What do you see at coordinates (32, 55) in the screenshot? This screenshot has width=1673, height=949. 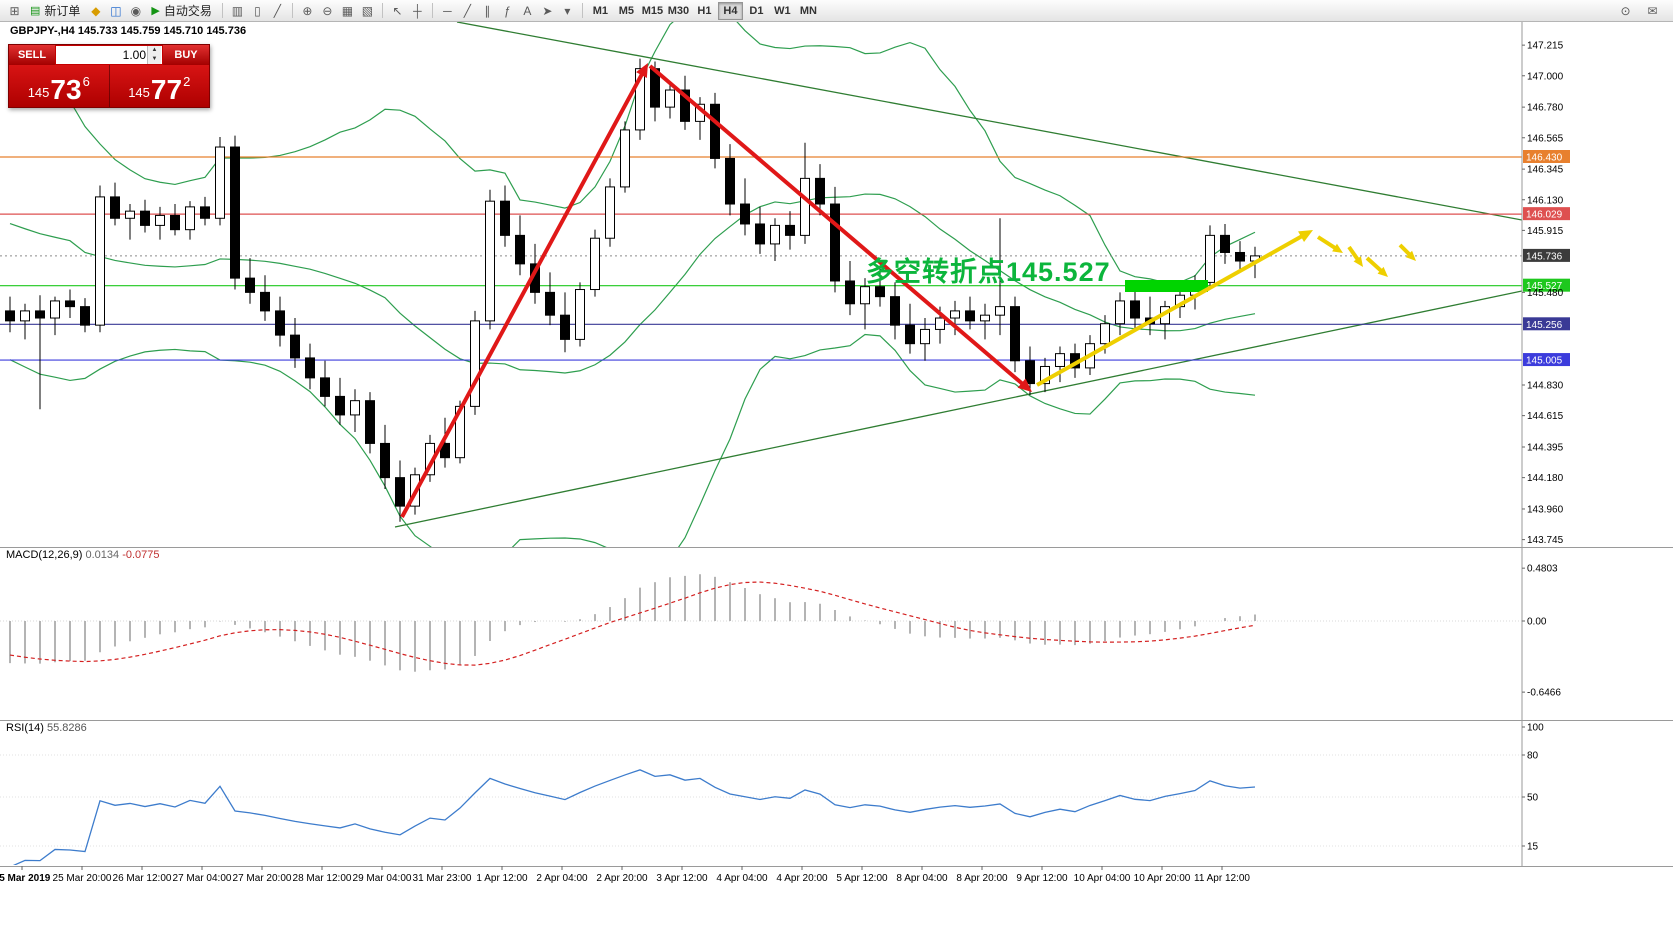 I see `sell-button: SELL` at bounding box center [32, 55].